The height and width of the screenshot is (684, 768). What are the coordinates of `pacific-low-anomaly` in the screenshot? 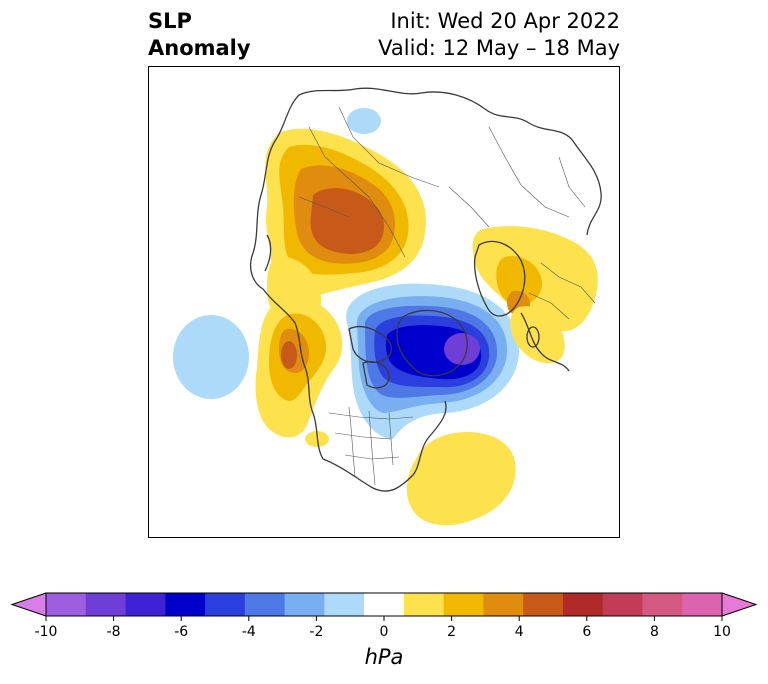 It's located at (211, 357).